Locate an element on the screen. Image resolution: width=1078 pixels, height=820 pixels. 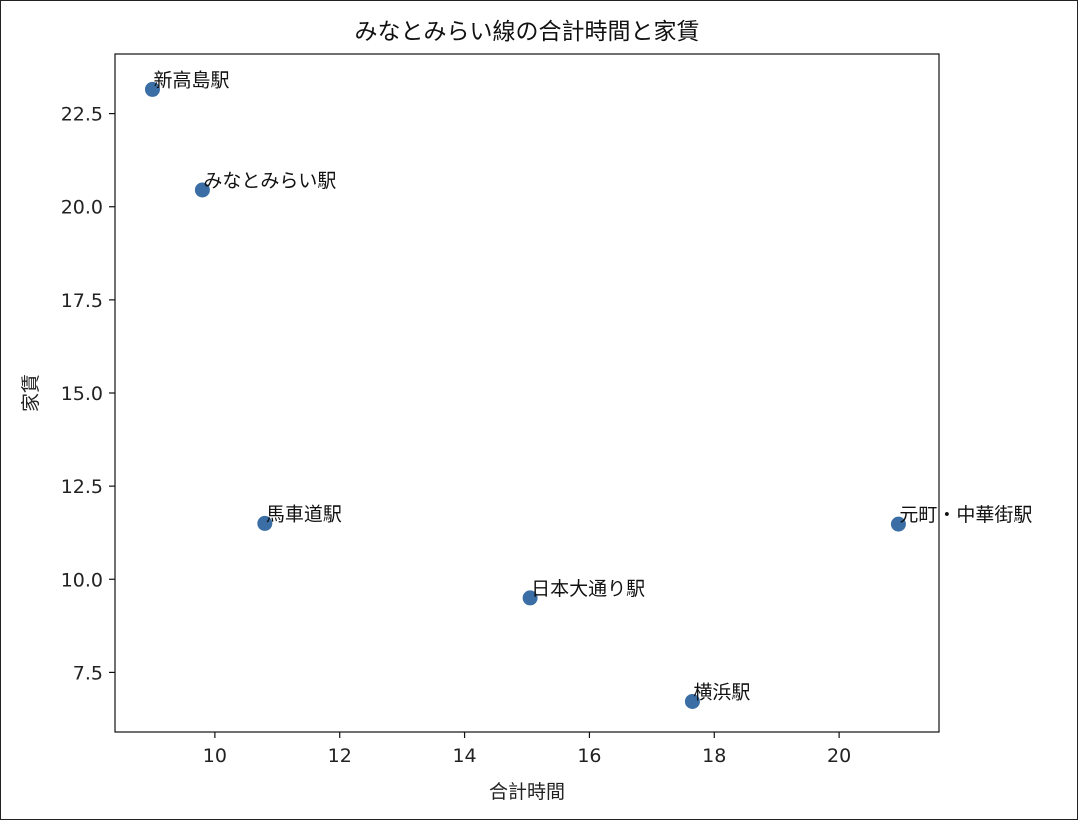
x-tick-label: 14 is located at coordinates (464, 756).